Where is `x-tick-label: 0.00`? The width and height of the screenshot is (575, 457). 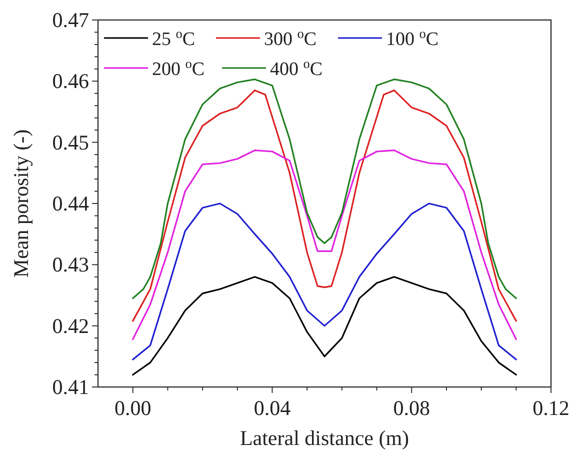 x-tick-label: 0.00 is located at coordinates (133, 408).